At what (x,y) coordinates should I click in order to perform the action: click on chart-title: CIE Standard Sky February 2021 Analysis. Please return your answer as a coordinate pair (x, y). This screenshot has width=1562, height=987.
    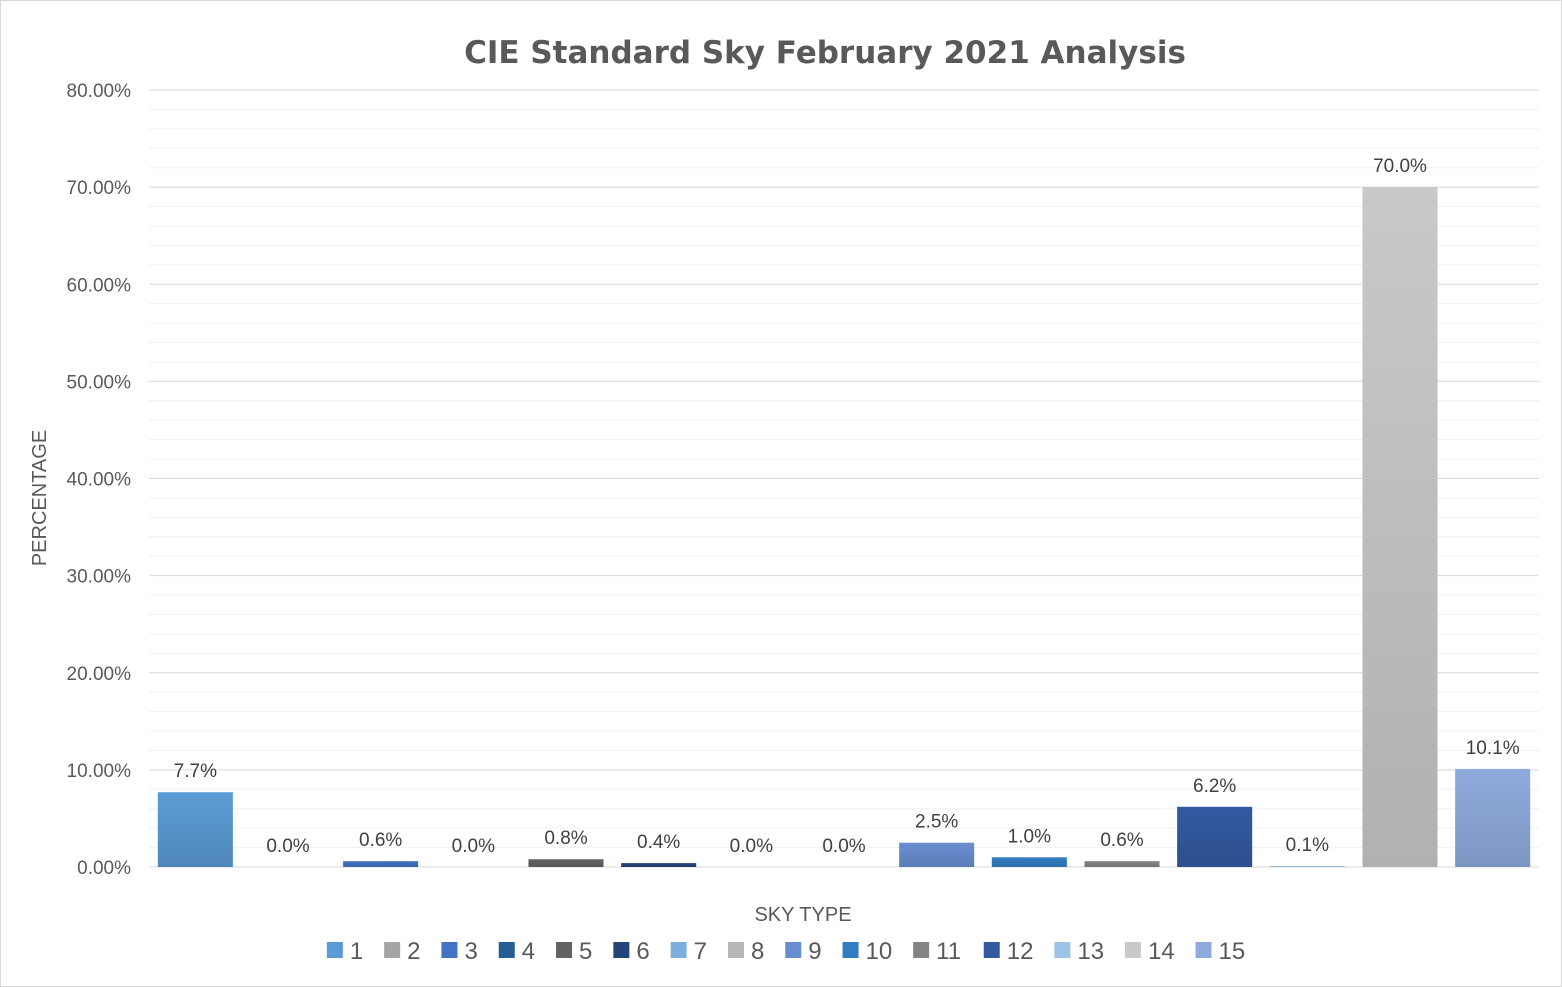
    Looking at the image, I should click on (825, 53).